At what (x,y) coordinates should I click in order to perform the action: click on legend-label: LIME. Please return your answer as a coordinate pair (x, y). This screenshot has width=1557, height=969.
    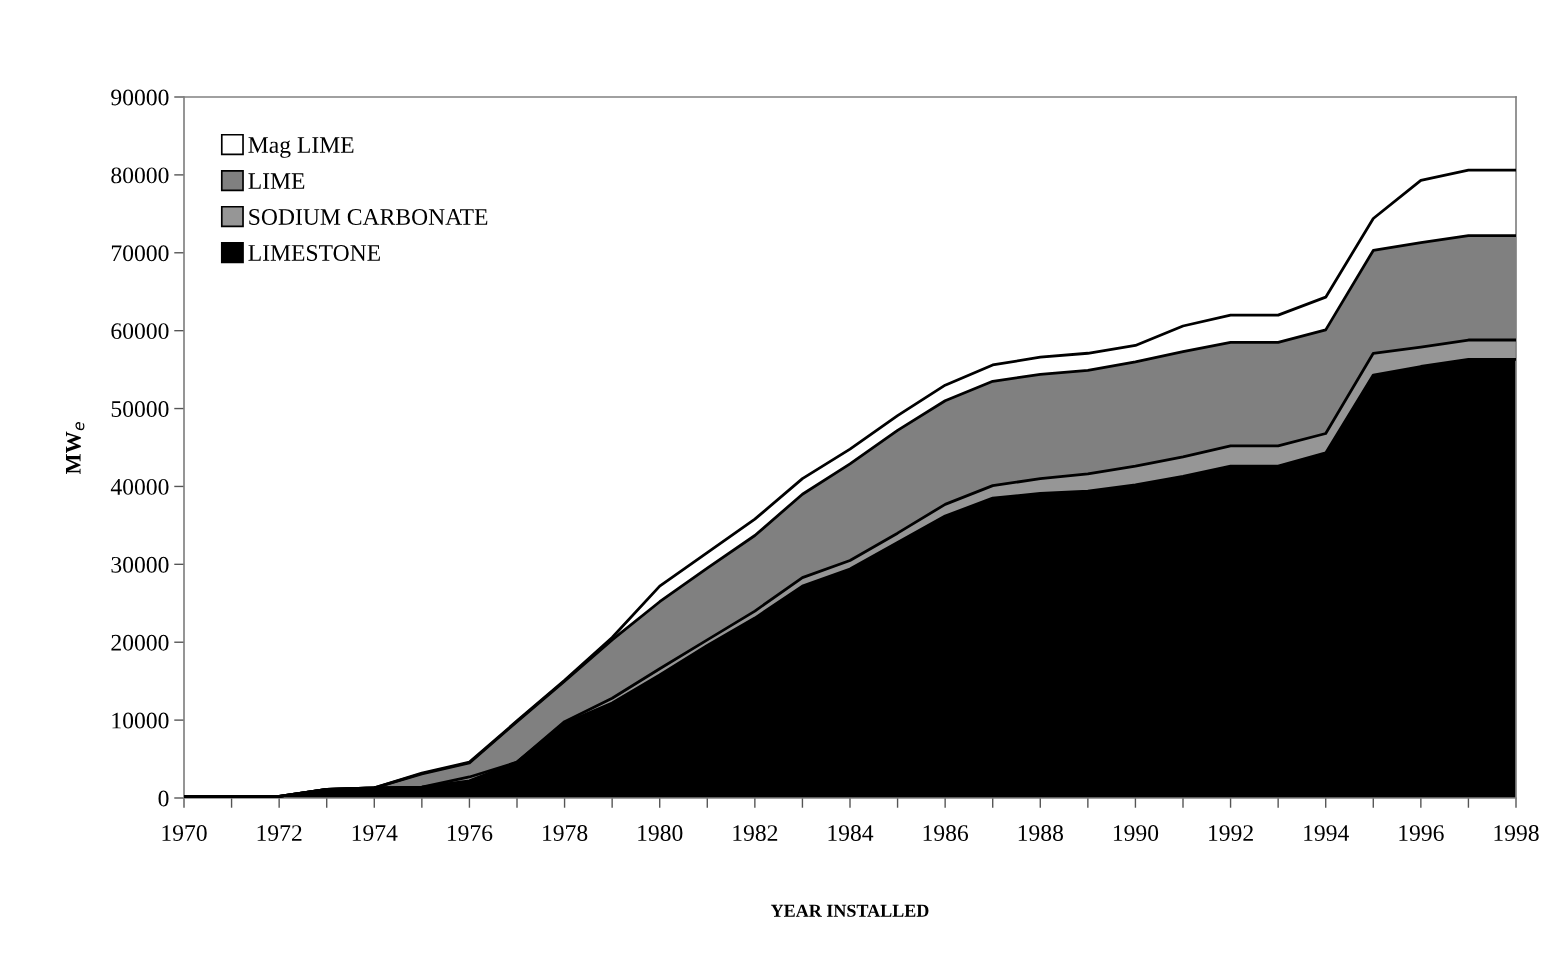
    Looking at the image, I should click on (276, 181).